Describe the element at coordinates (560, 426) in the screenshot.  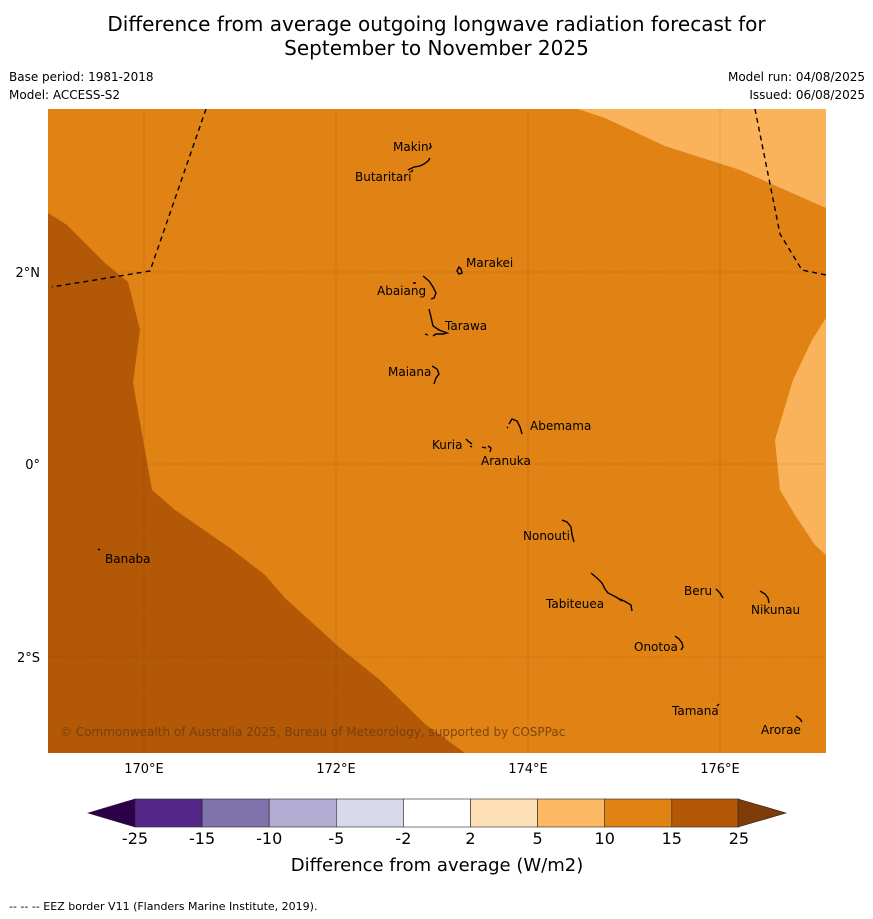
I see `place-label-abemama: Abemama` at that location.